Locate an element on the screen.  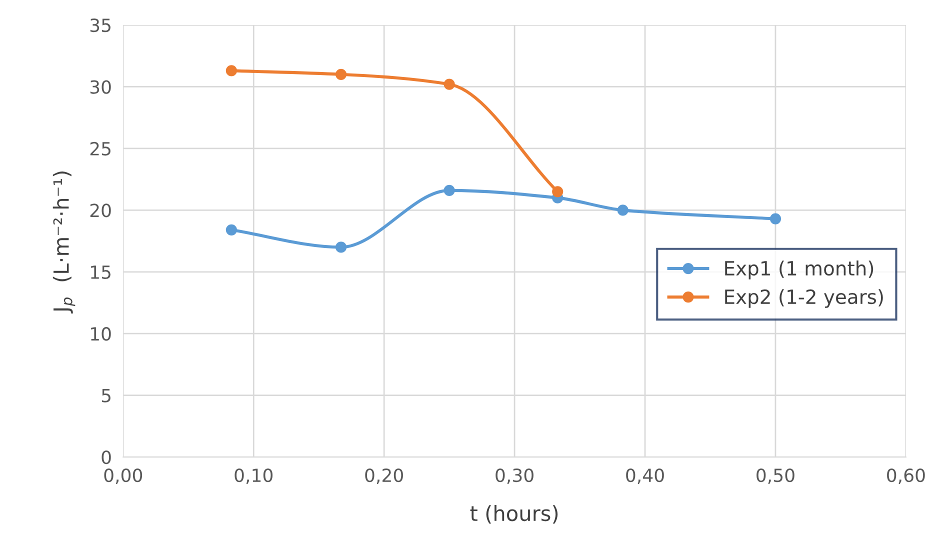
x-tick-label: 0,20 is located at coordinates (384, 476).